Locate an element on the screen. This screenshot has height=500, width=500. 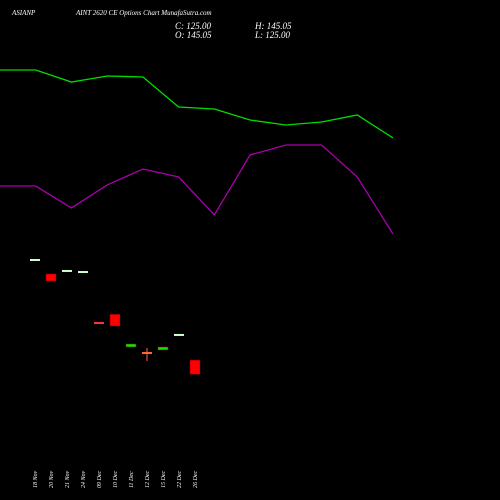
x-tick-label: 26 Dec is located at coordinates (196, 479).